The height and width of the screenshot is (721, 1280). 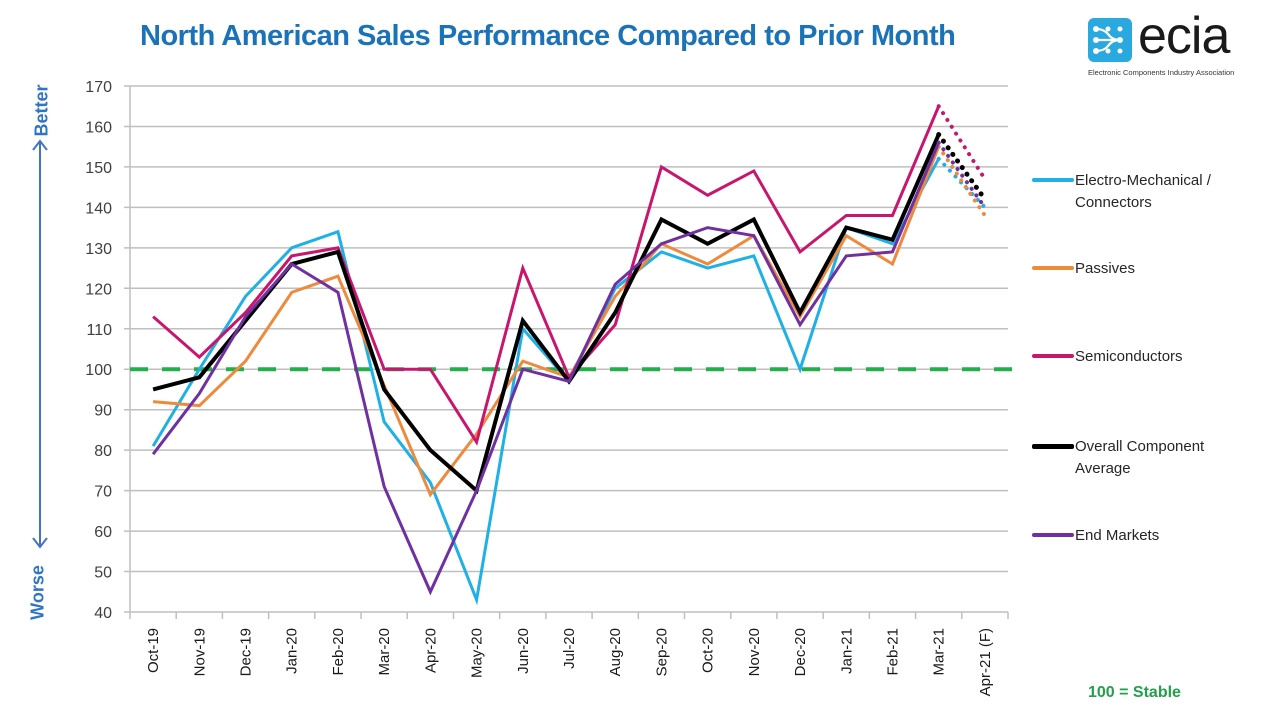 I want to click on legend-item: Semiconductors, so click(x=1152, y=357).